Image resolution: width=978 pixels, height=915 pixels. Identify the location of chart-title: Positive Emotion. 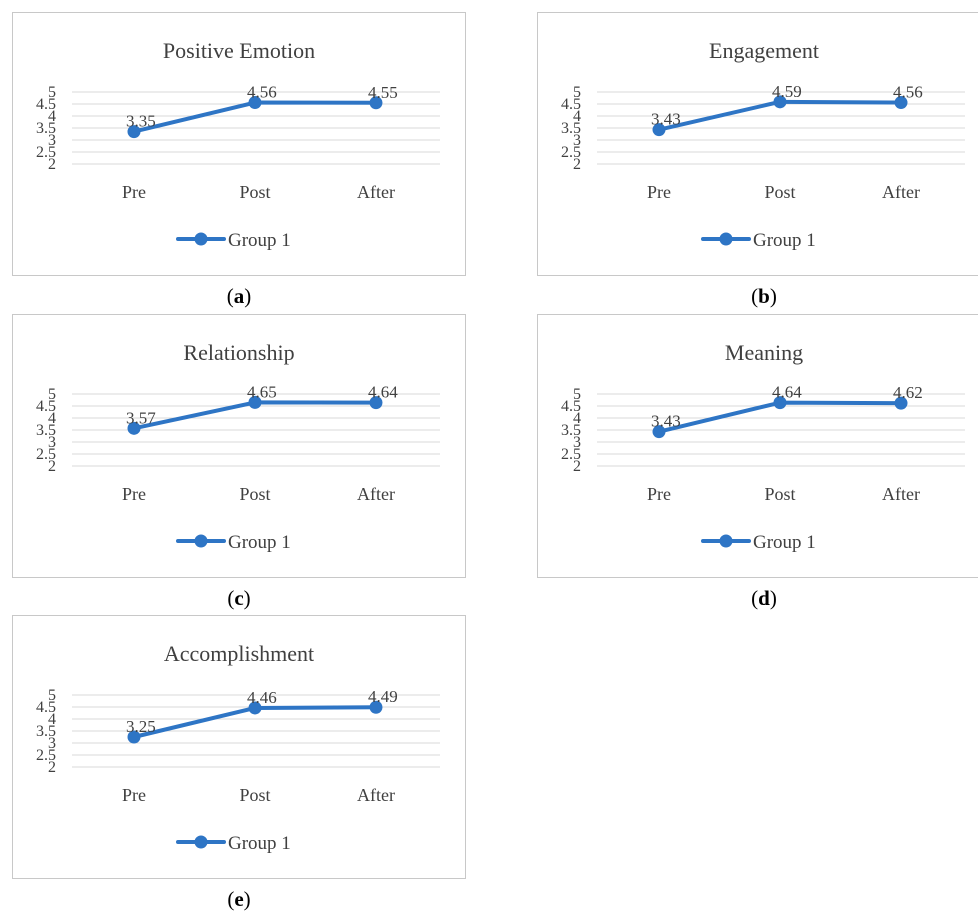
(239, 50).